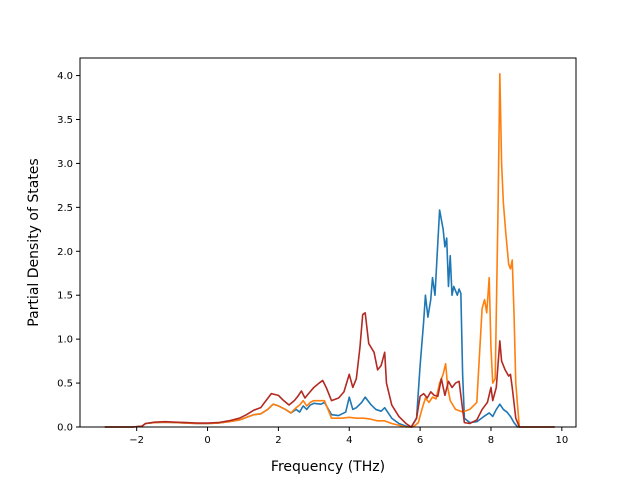 Image resolution: width=640 pixels, height=480 pixels. What do you see at coordinates (136, 440) in the screenshot?
I see `x-tick-label: −2` at bounding box center [136, 440].